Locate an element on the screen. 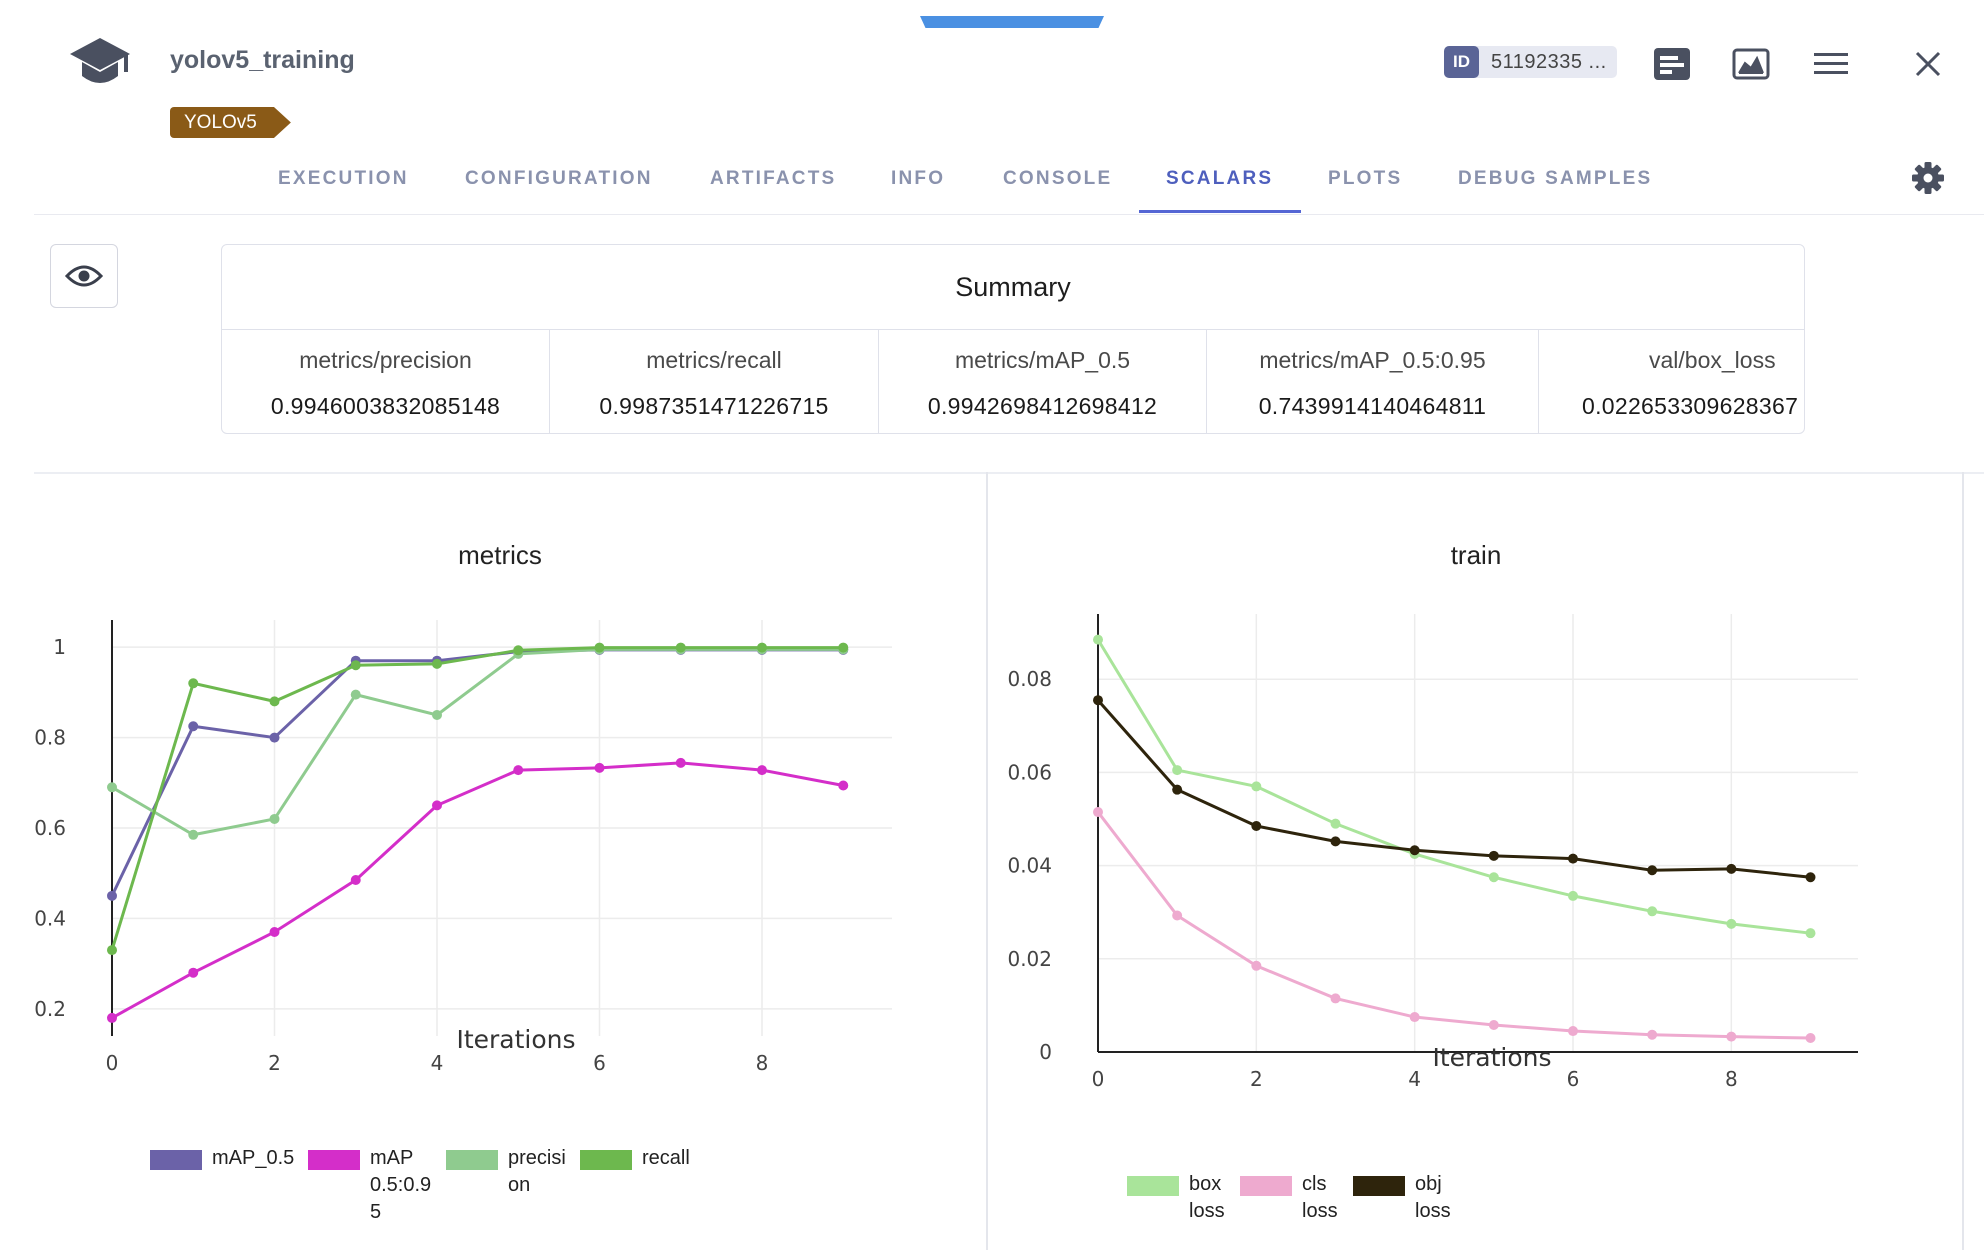 The height and width of the screenshot is (1250, 1984). y-tick-label: 0.6 is located at coordinates (50, 828).